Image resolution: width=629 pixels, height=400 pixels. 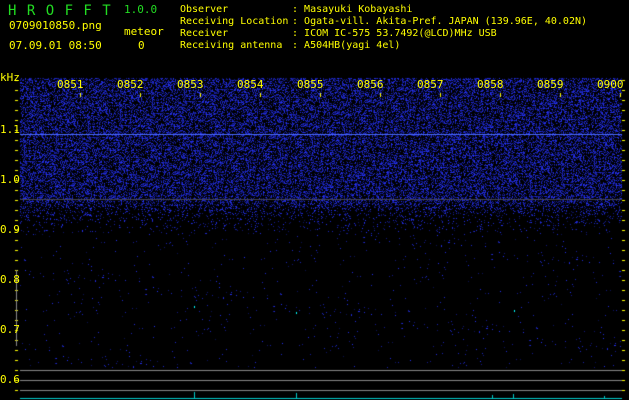 I want to click on y-tick-label: 0.9, so click(x=10, y=229).